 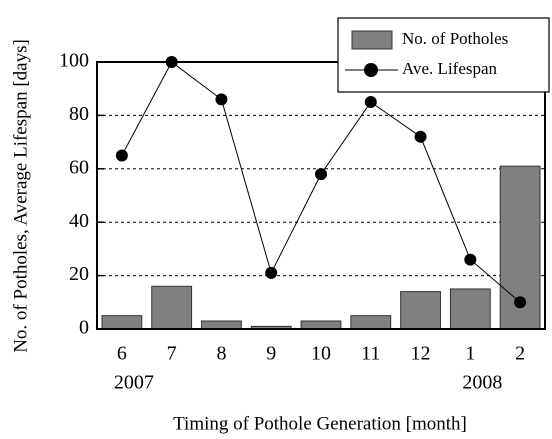 I want to click on year-label: 2007, so click(x=134, y=383).